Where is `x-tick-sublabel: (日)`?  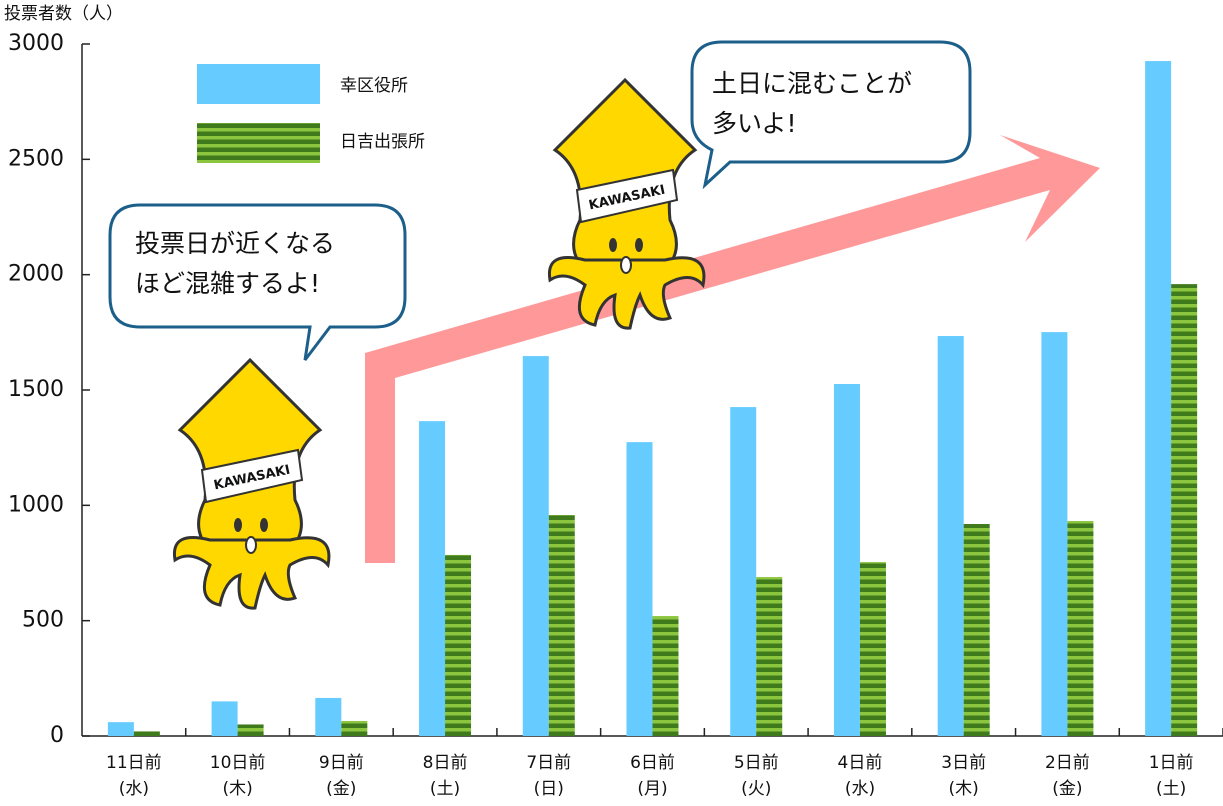 x-tick-sublabel: (日) is located at coordinates (549, 789).